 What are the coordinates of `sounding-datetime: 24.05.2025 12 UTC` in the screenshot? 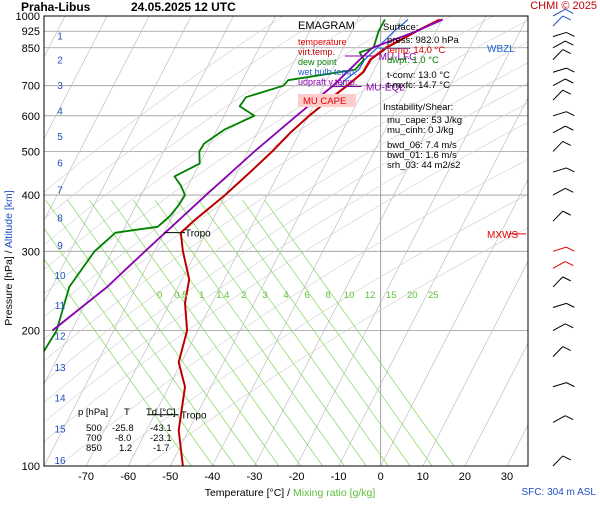 It's located at (183, 7).